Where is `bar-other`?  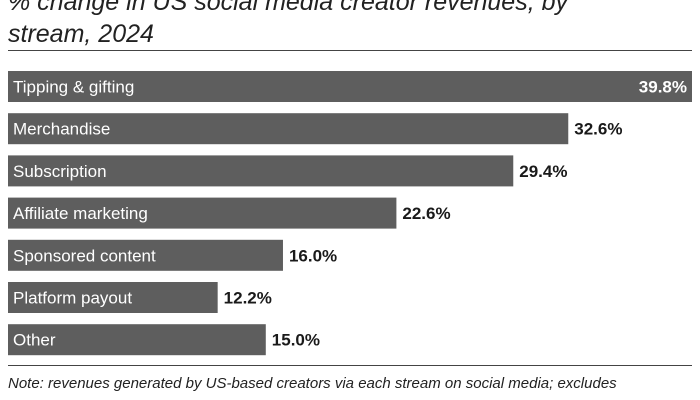 bar-other is located at coordinates (137, 340).